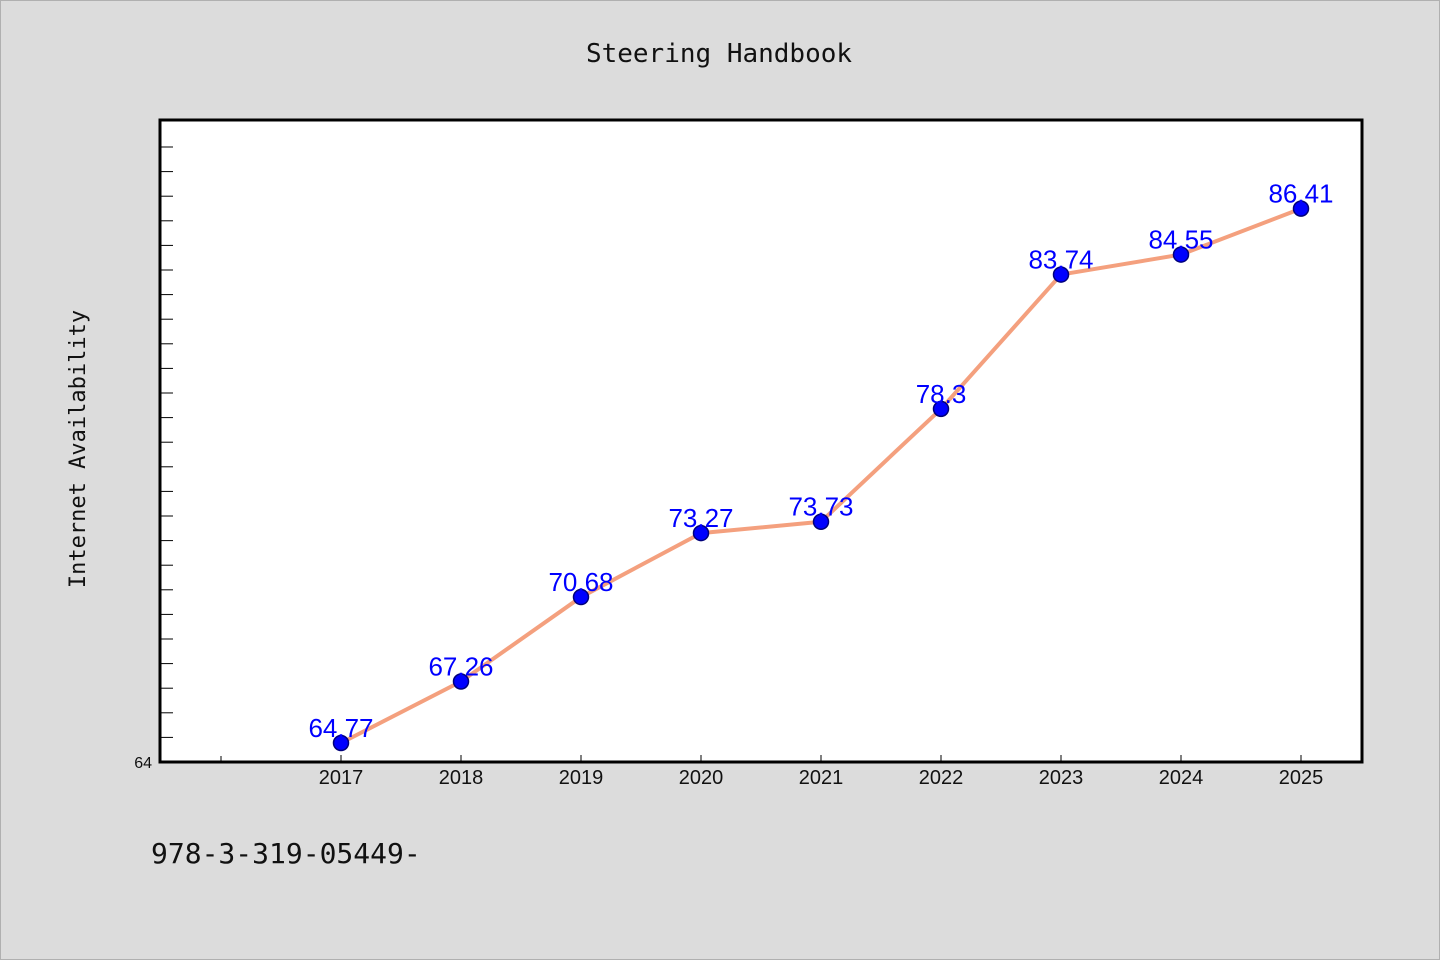 This screenshot has height=960, width=1440. What do you see at coordinates (1060, 260) in the screenshot?
I see `data-label: 83.74` at bounding box center [1060, 260].